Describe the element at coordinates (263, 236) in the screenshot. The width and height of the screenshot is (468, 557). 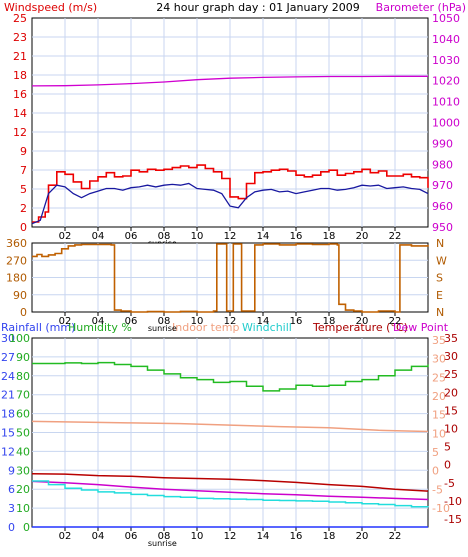
I see `x-tick-label-1-14: 14` at that location.